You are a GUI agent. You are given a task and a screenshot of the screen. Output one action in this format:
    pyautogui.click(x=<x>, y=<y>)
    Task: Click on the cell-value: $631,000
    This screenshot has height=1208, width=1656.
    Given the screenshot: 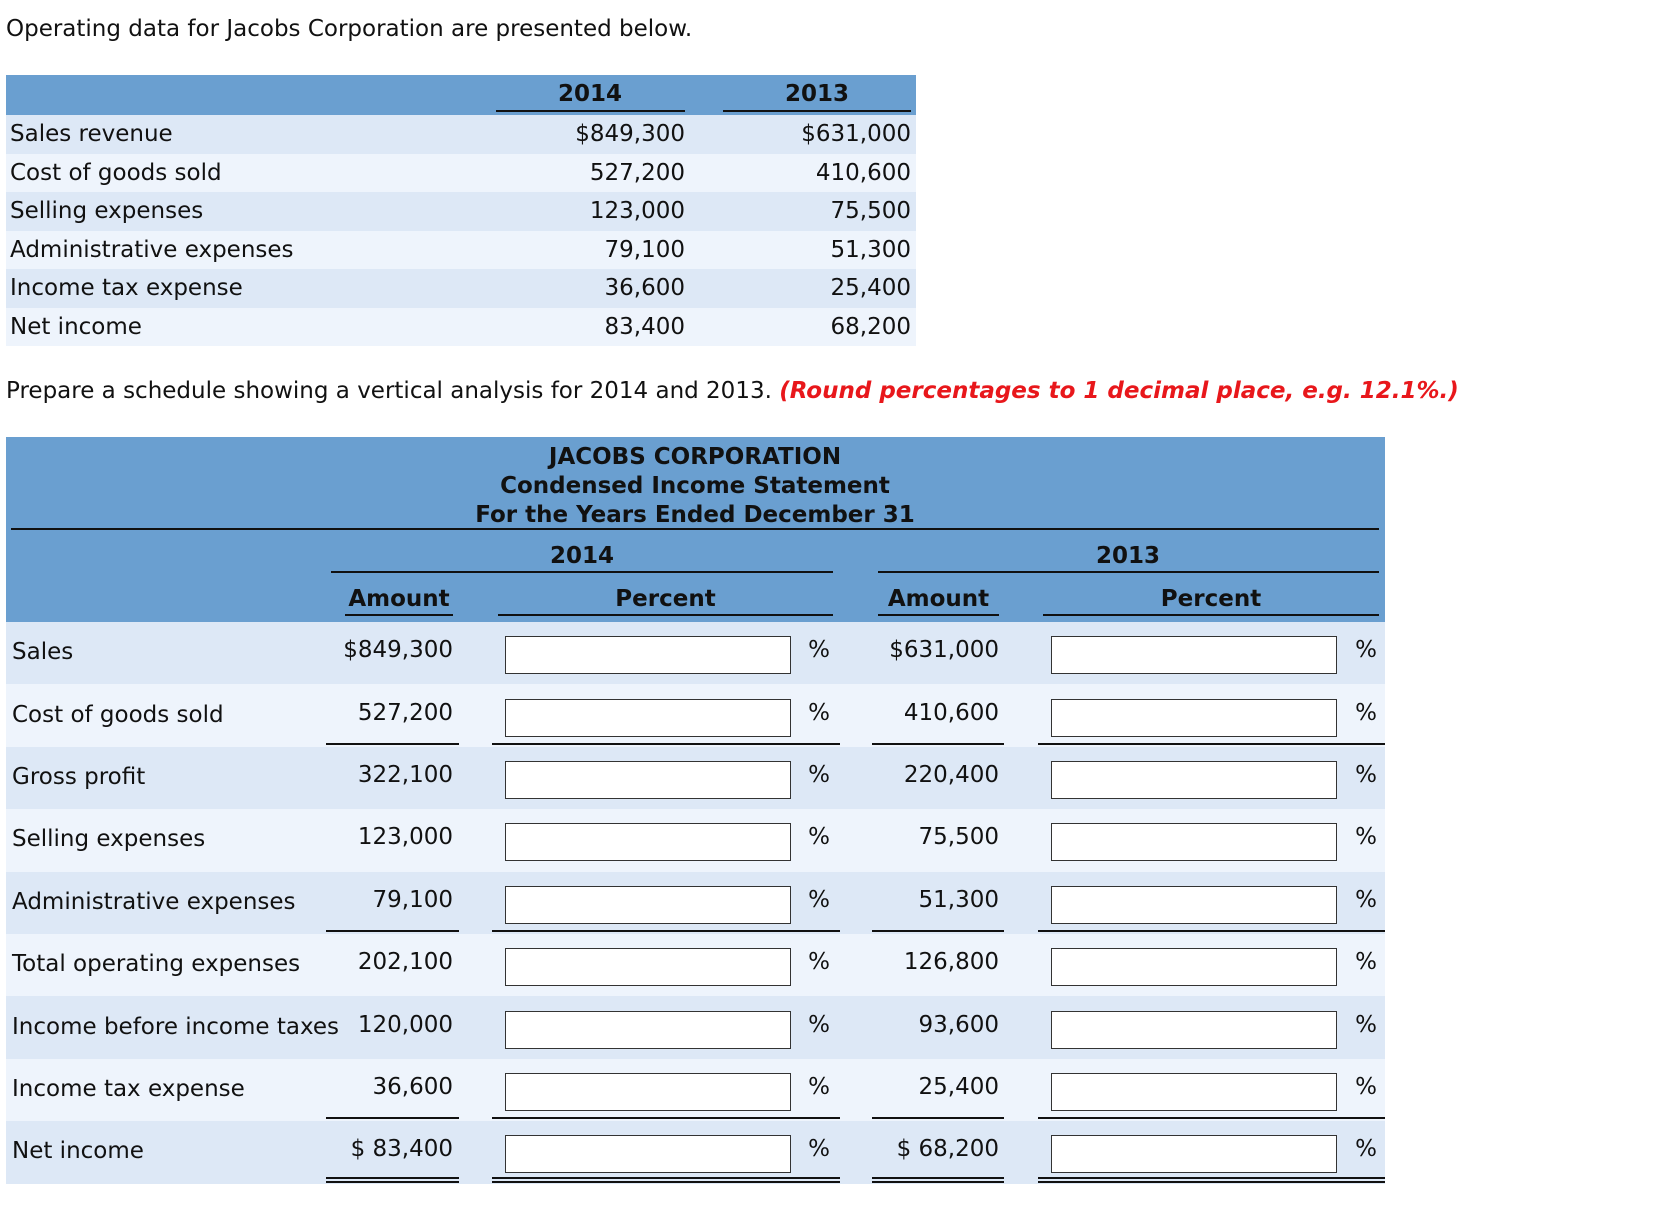 What is the action you would take?
    pyautogui.click(x=856, y=134)
    